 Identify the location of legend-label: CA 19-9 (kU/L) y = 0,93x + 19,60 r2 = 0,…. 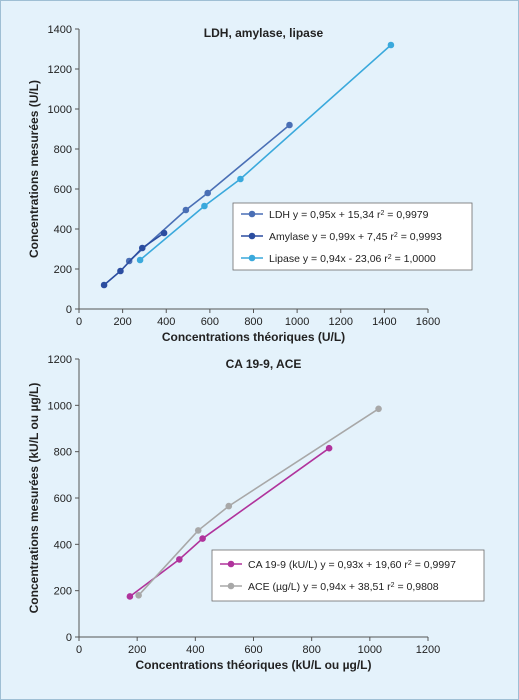
(352, 565).